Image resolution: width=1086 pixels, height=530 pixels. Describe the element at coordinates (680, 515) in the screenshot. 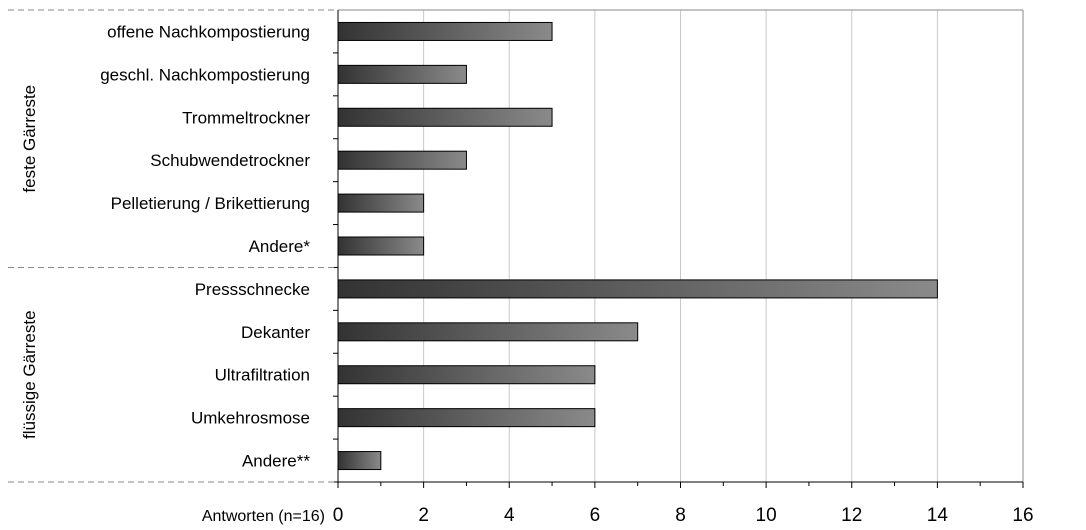

I see `x-tick-label: 8` at that location.